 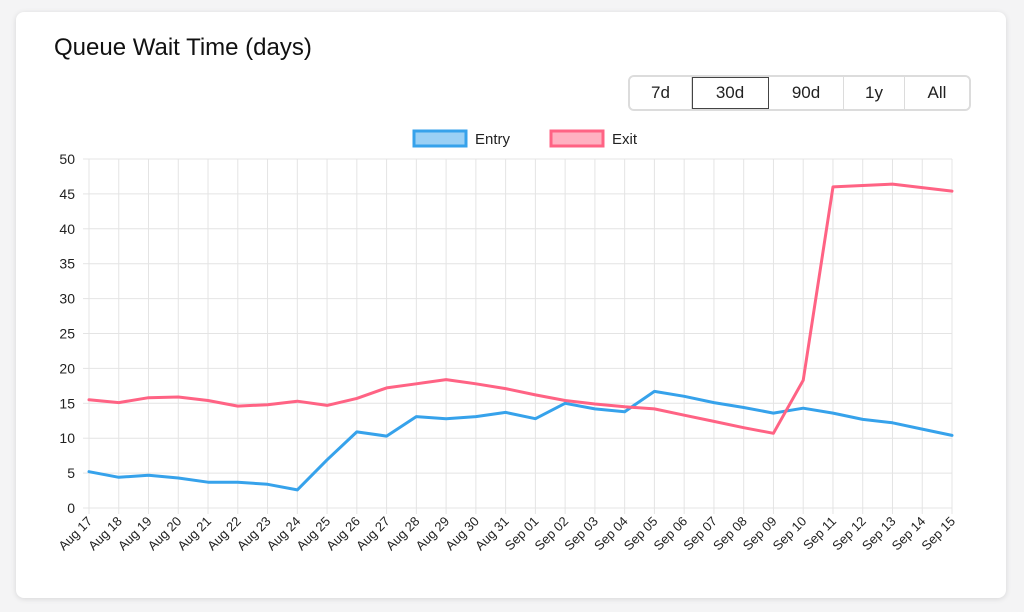 I want to click on legend-label-entry: Entry, so click(x=493, y=139).